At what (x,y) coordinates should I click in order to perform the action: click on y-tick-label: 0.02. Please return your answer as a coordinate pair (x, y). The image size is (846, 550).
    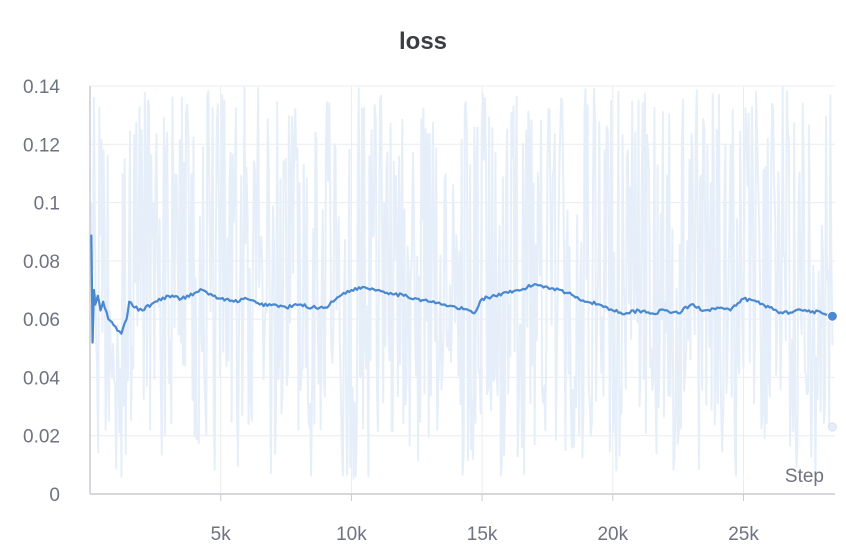
    Looking at the image, I should click on (41, 437).